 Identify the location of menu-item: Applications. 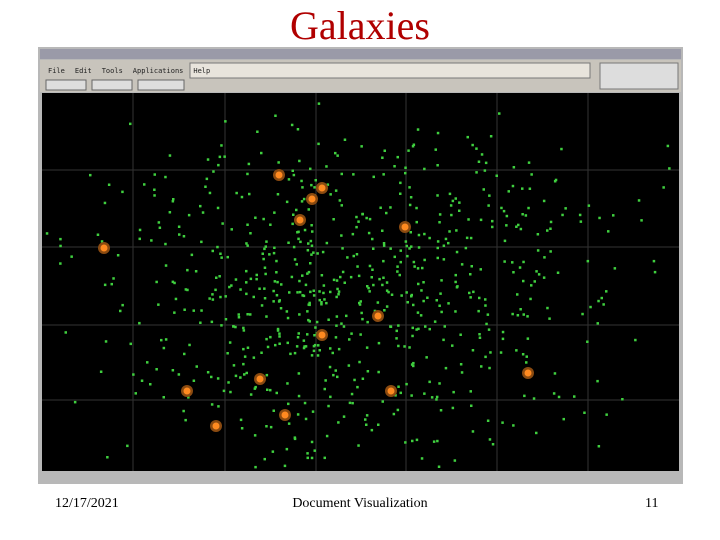
(158, 71).